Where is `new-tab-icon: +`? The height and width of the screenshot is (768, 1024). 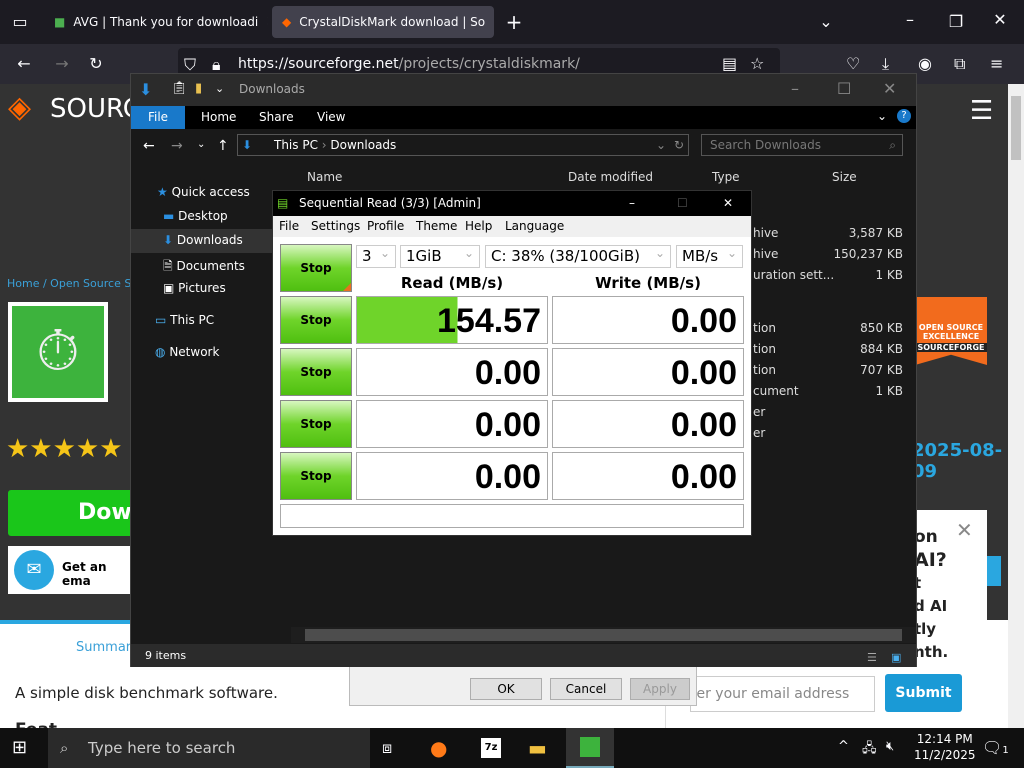
new-tab-icon: + is located at coordinates (514, 22).